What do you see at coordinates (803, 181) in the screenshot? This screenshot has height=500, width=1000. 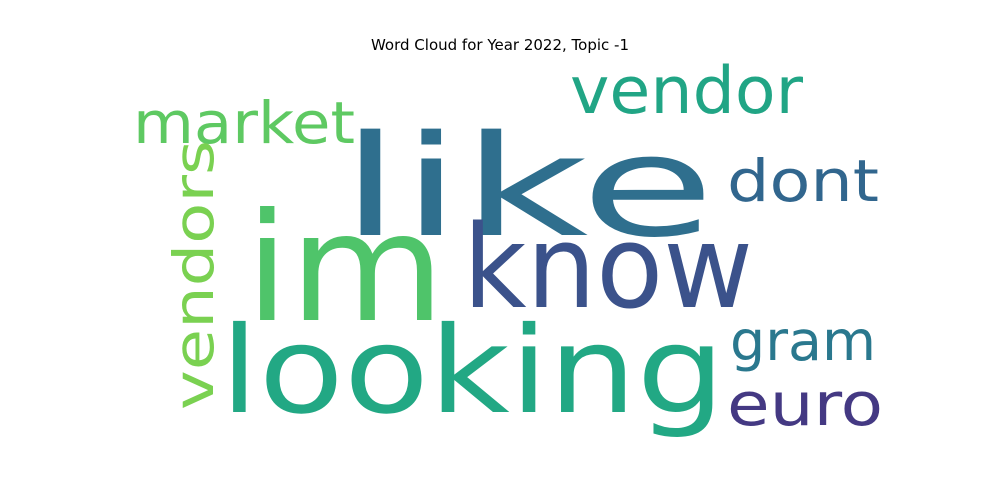 I see `word-dont: dont` at bounding box center [803, 181].